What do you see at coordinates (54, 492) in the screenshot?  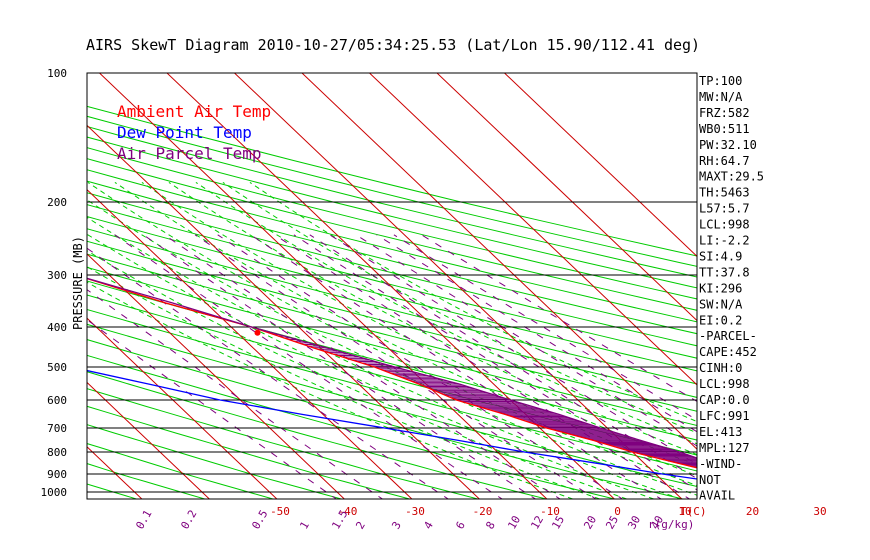 I see `pressure-tick-label: 1000` at bounding box center [54, 492].